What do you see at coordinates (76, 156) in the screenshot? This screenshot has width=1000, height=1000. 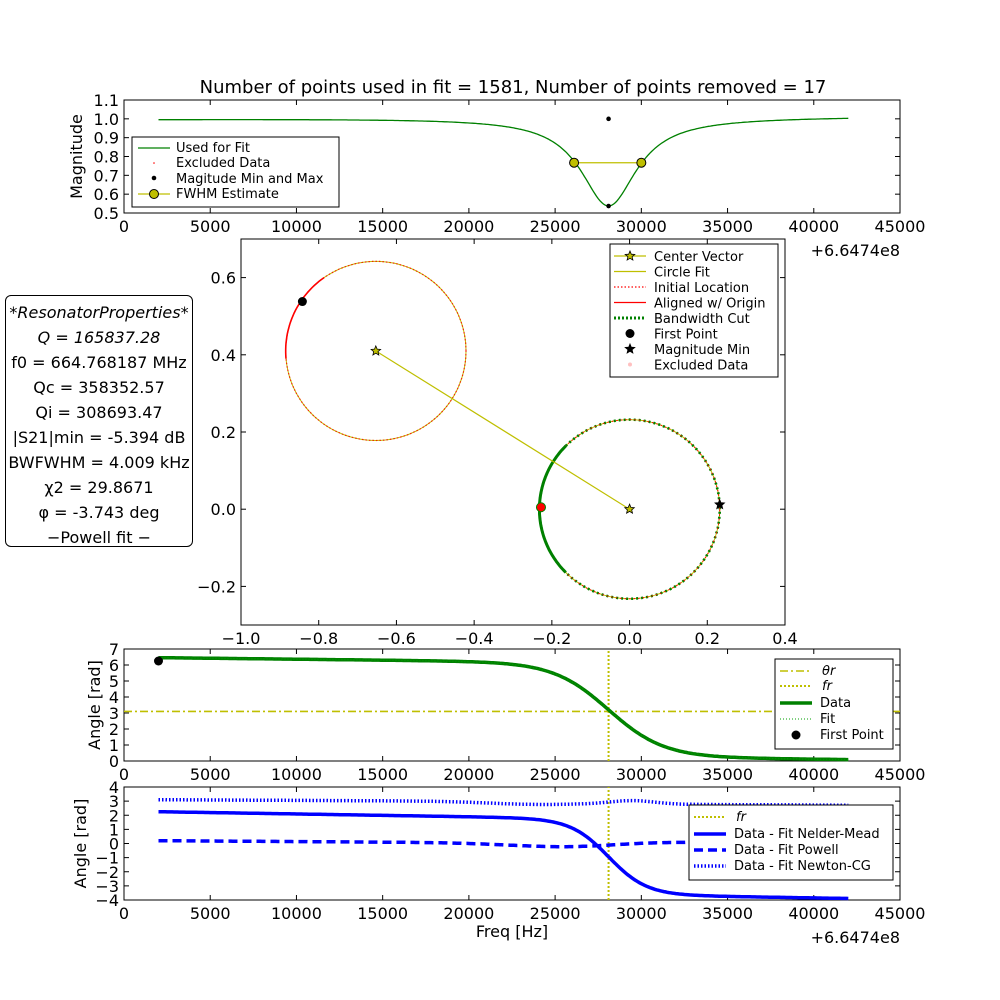 I see `magnitude-ylabel: Magnitude` at bounding box center [76, 156].